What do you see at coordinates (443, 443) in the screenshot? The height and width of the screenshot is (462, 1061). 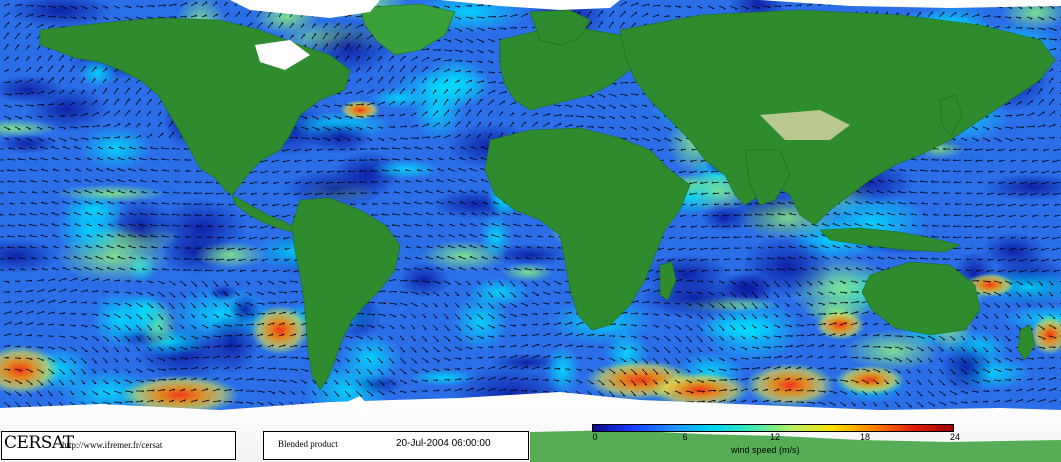 I see `timestamp: 20-Jul-2004 06:00:00` at bounding box center [443, 443].